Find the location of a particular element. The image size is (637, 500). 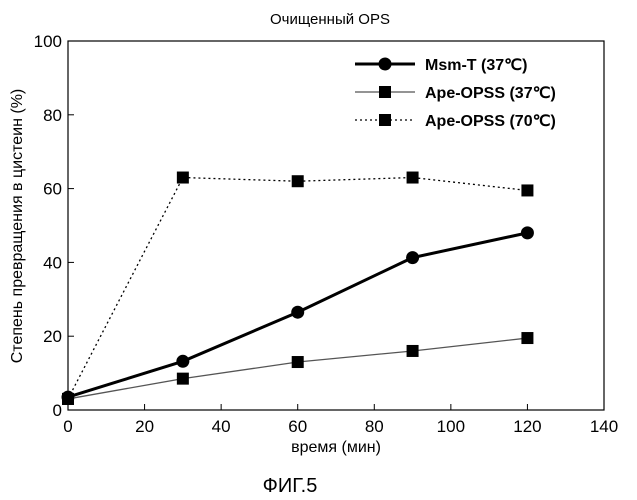

x-tick-label: 140 is located at coordinates (604, 426).